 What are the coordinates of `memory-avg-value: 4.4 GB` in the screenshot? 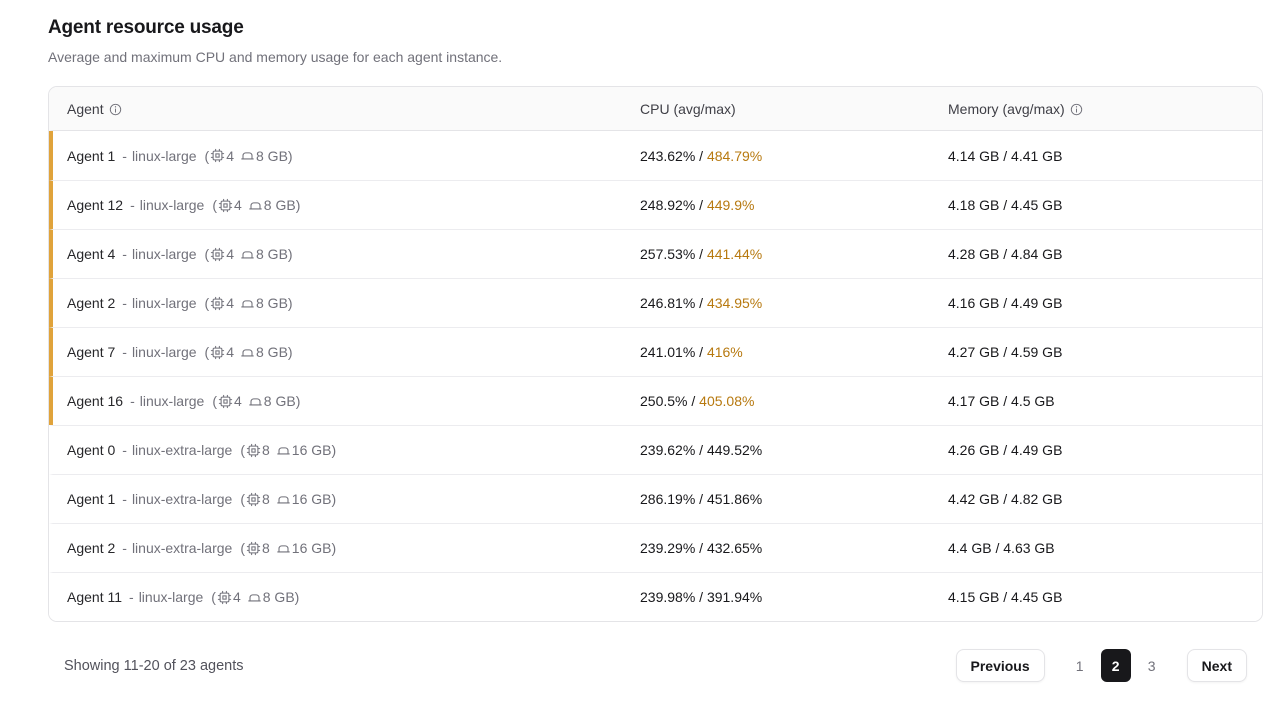 It's located at (970, 548).